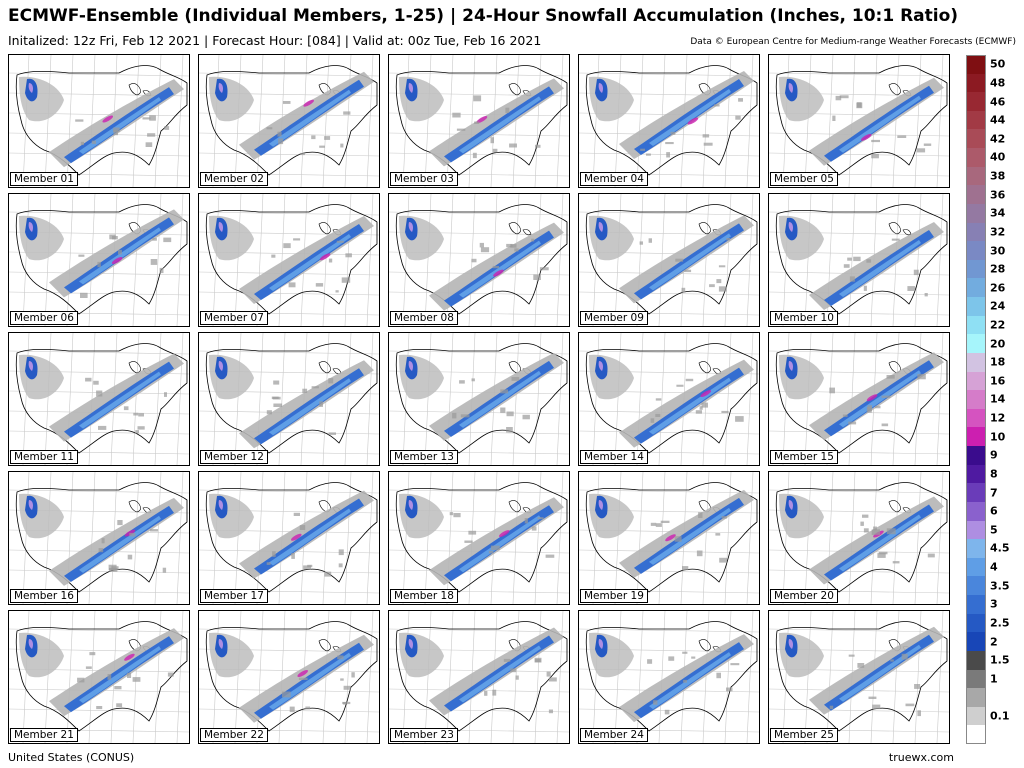 This screenshot has width=1024, height=768. What do you see at coordinates (998, 437) in the screenshot?
I see `legend-value: 10` at bounding box center [998, 437].